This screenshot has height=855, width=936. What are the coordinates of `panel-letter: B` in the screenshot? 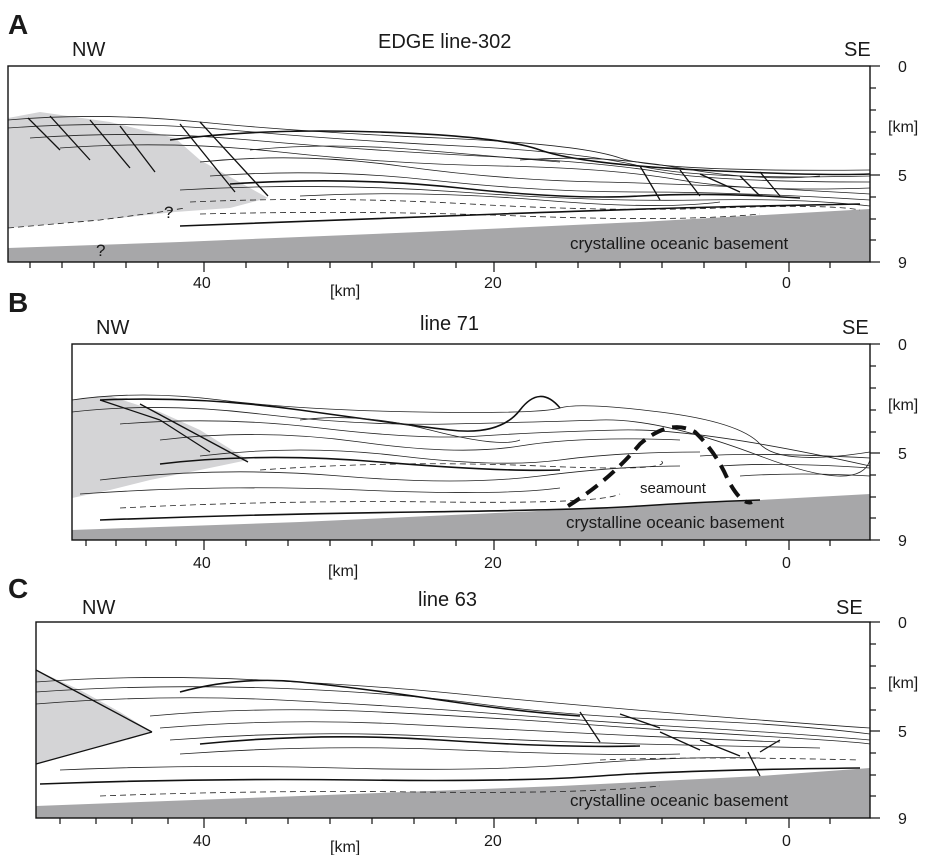 It's located at (18, 302).